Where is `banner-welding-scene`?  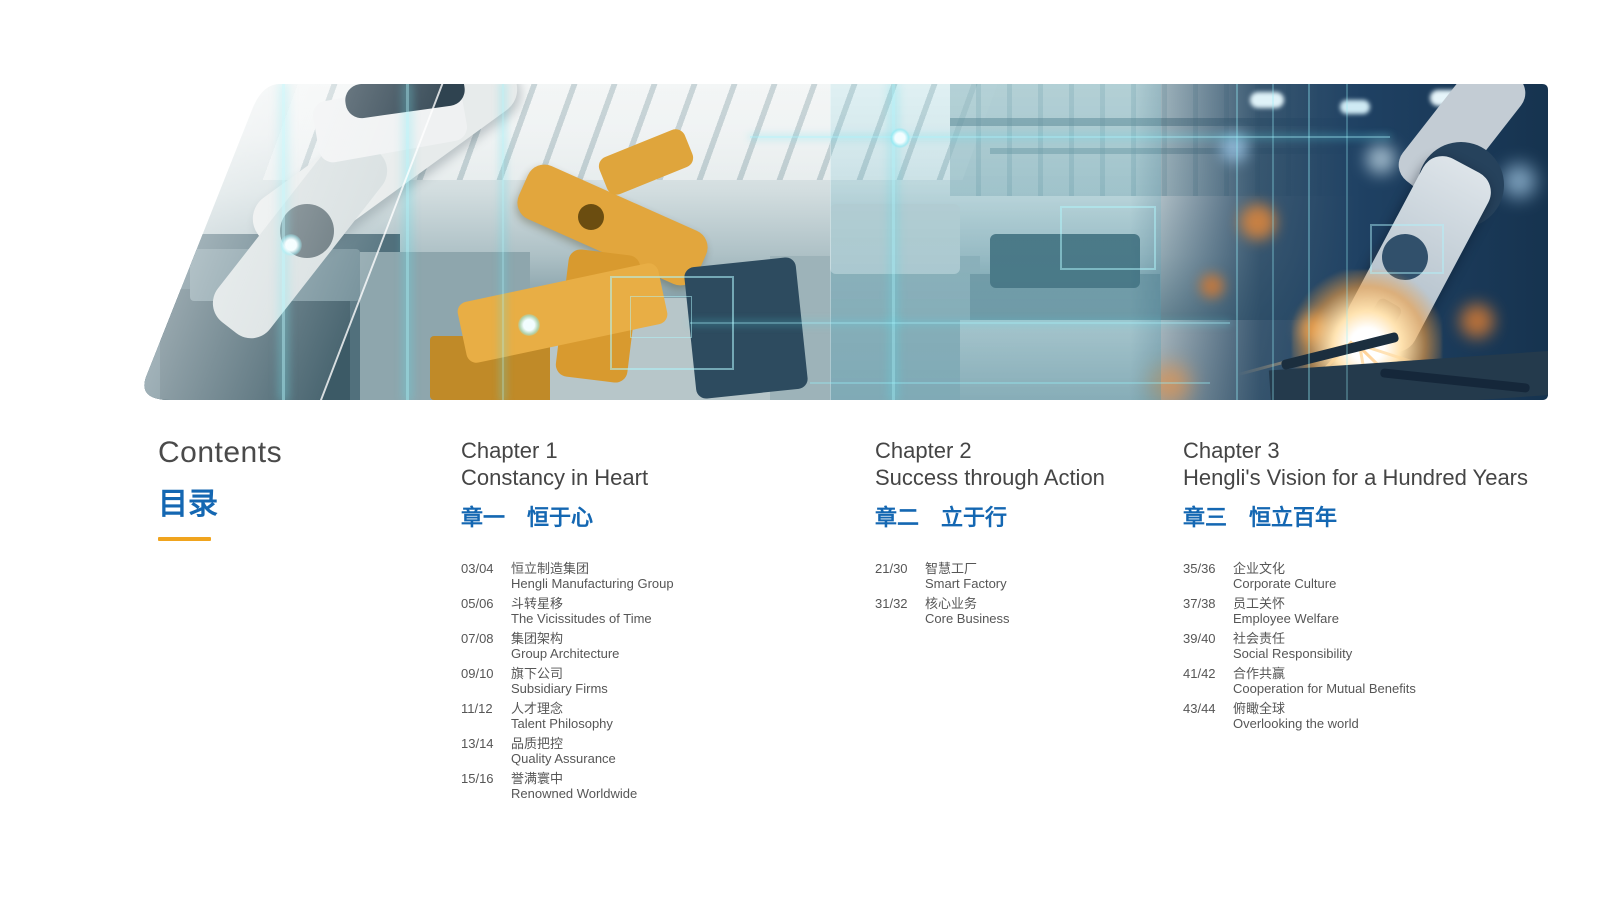 banner-welding-scene is located at coordinates (1339, 242).